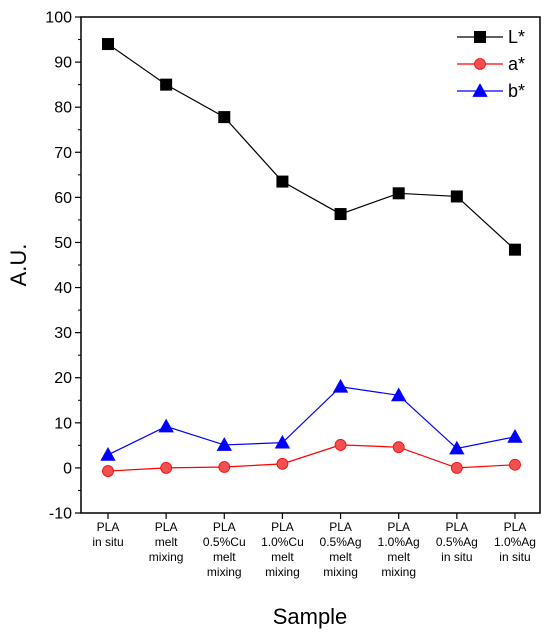 The height and width of the screenshot is (633, 550). I want to click on x-tick-label: PLA 1.0%Ag in situ, so click(515, 542).